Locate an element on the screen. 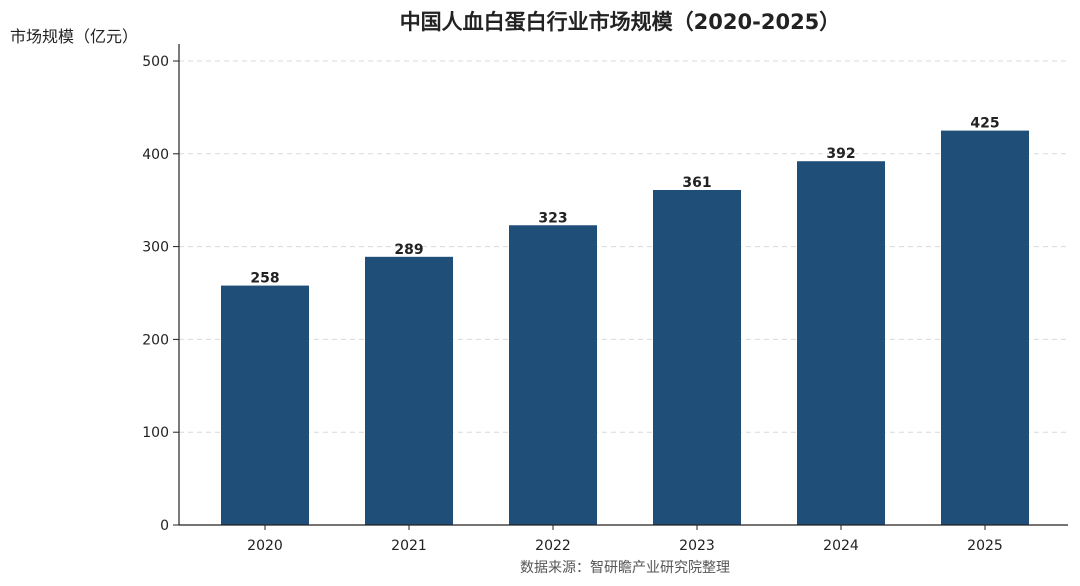 The width and height of the screenshot is (1080, 586). bar-2020 is located at coordinates (265, 405).